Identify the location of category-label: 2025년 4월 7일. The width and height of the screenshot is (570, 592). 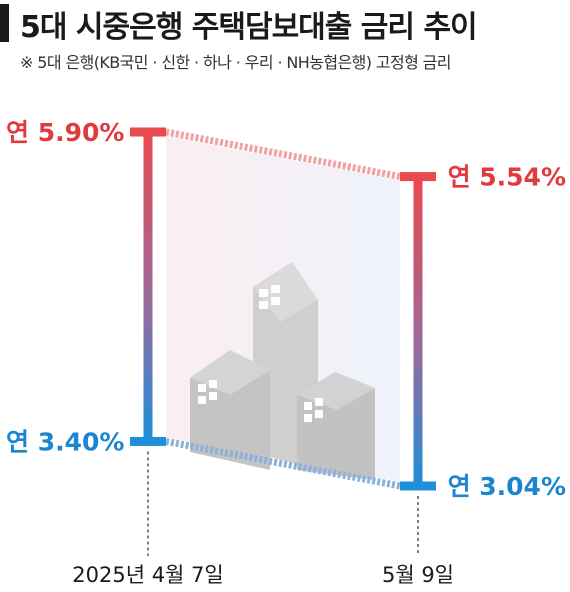
(147, 575).